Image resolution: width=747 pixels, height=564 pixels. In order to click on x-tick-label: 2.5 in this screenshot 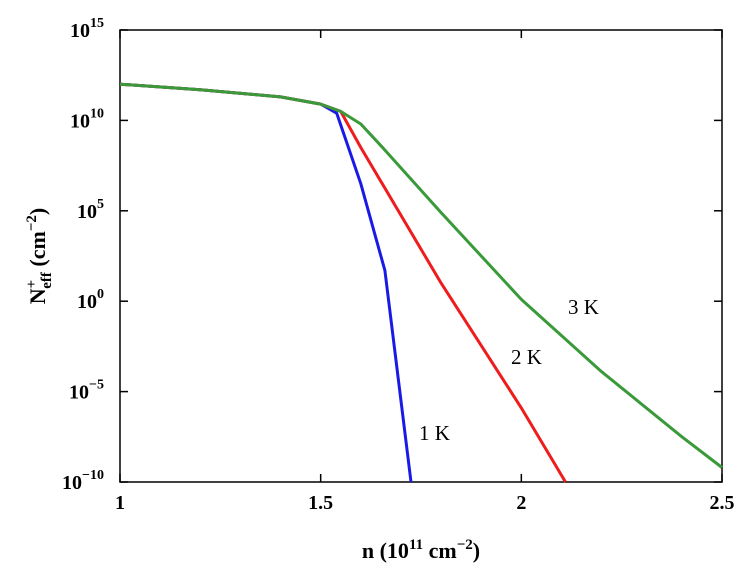, I will do `click(722, 503)`.